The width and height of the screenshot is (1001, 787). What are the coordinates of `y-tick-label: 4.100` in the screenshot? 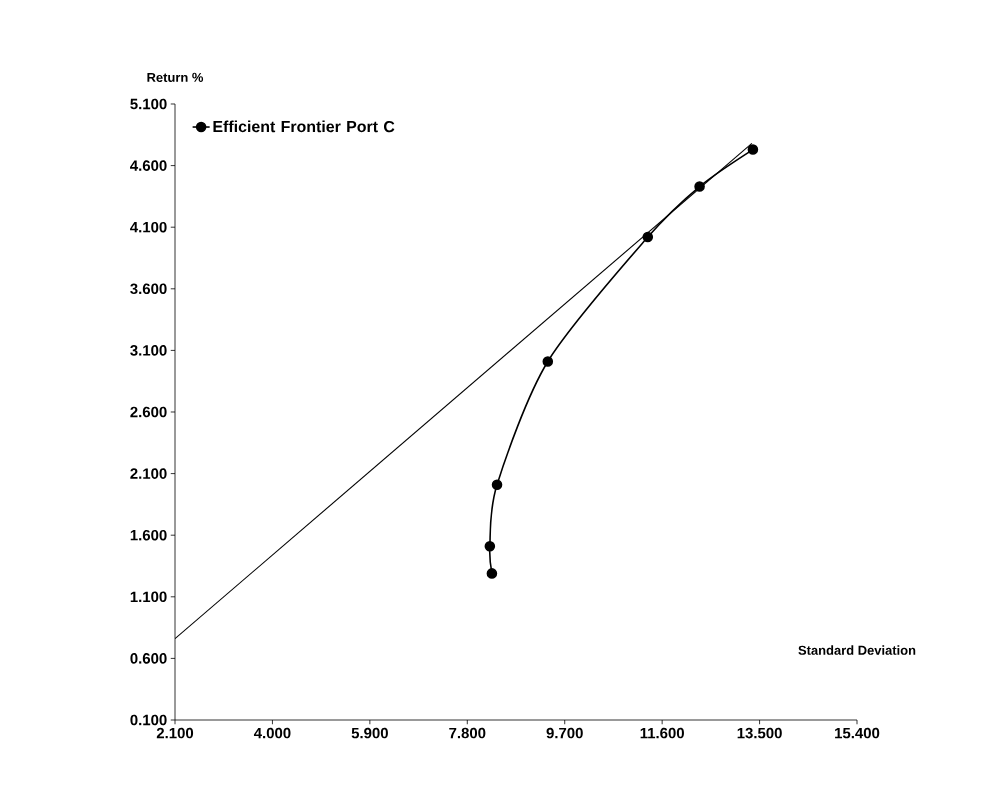 It's located at (148, 227).